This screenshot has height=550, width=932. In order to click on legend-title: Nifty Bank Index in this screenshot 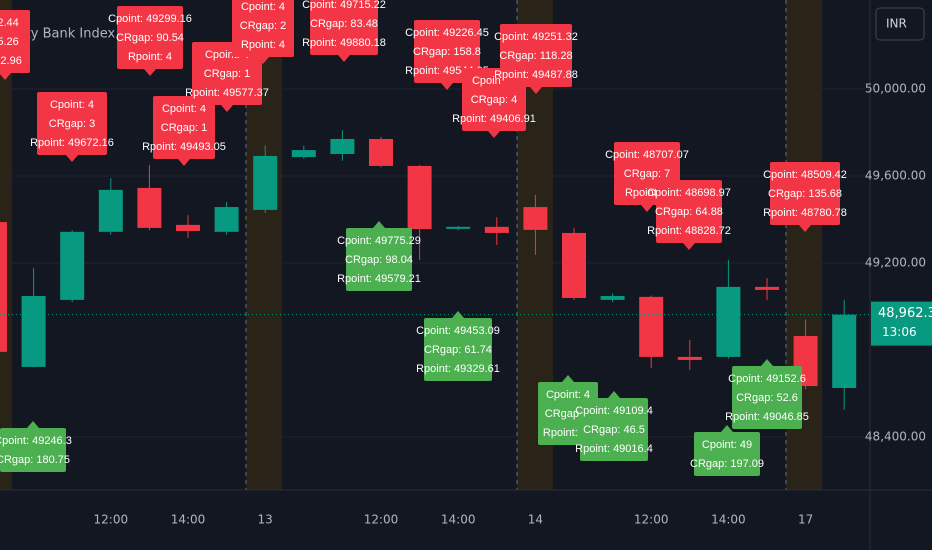, I will do `click(61, 34)`.